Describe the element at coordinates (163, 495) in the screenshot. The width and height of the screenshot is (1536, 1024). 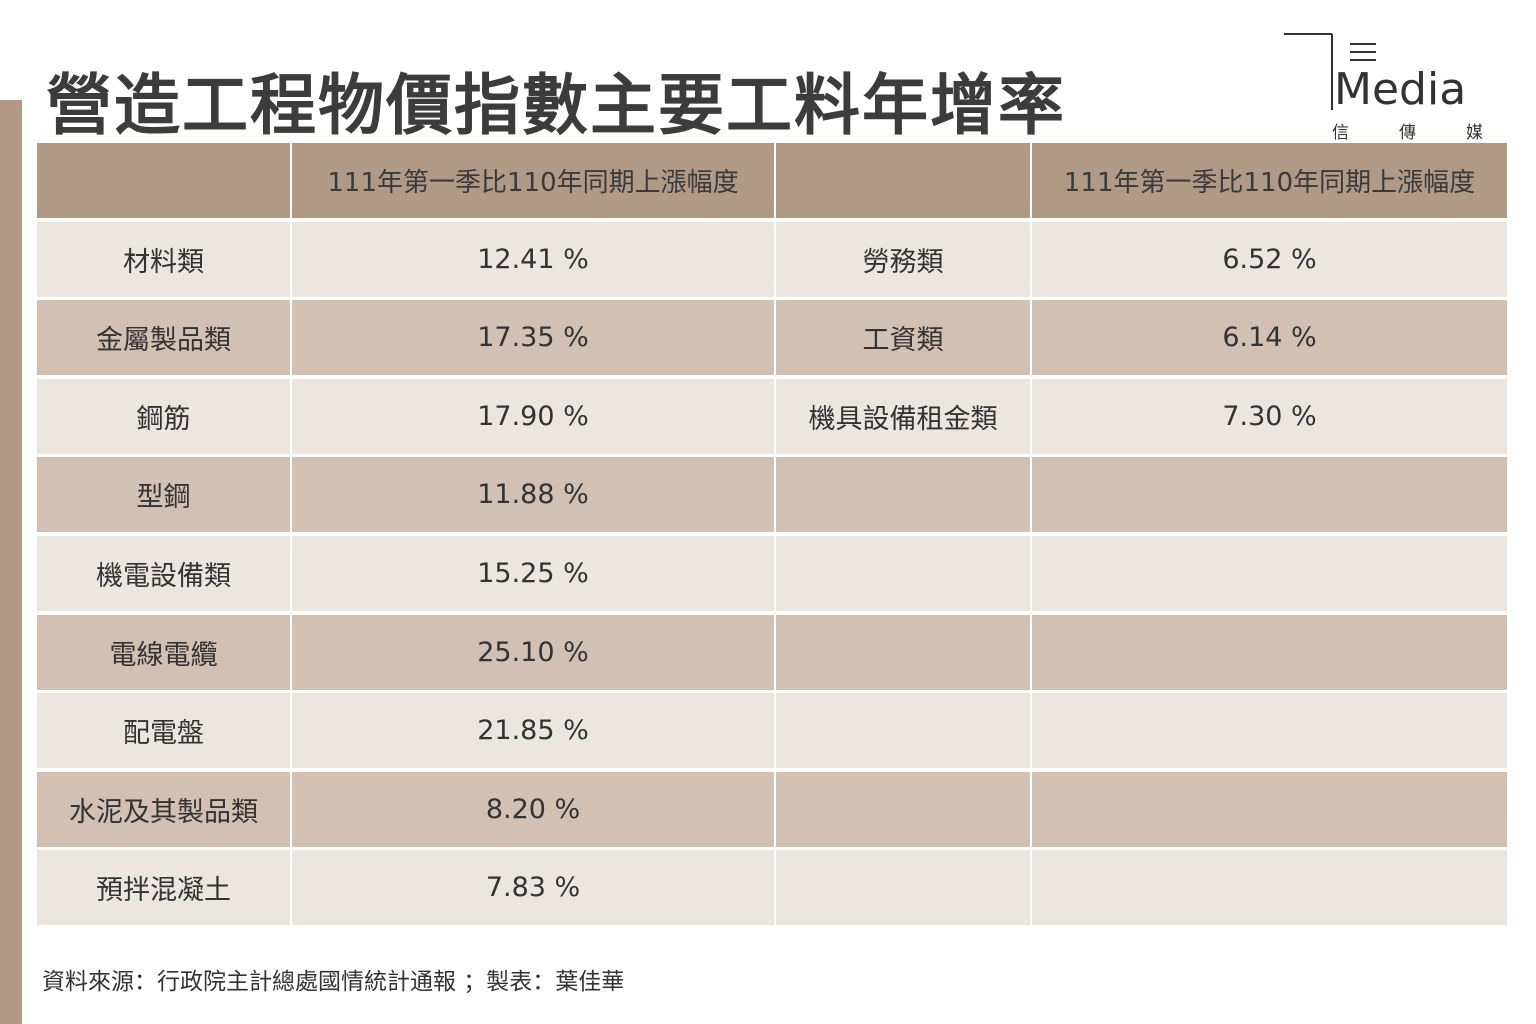
I see `cell: 型鋼` at that location.